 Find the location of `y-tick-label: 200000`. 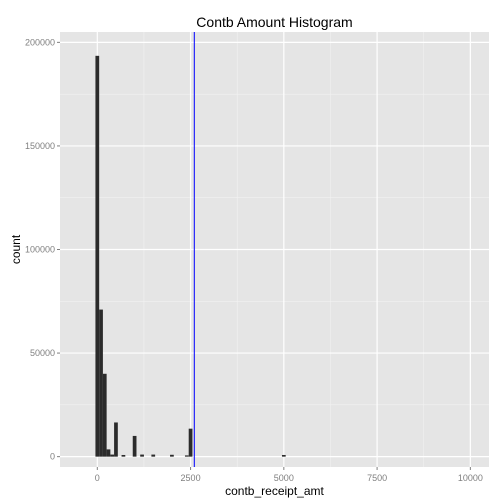

y-tick-label: 200000 is located at coordinates (40, 42).